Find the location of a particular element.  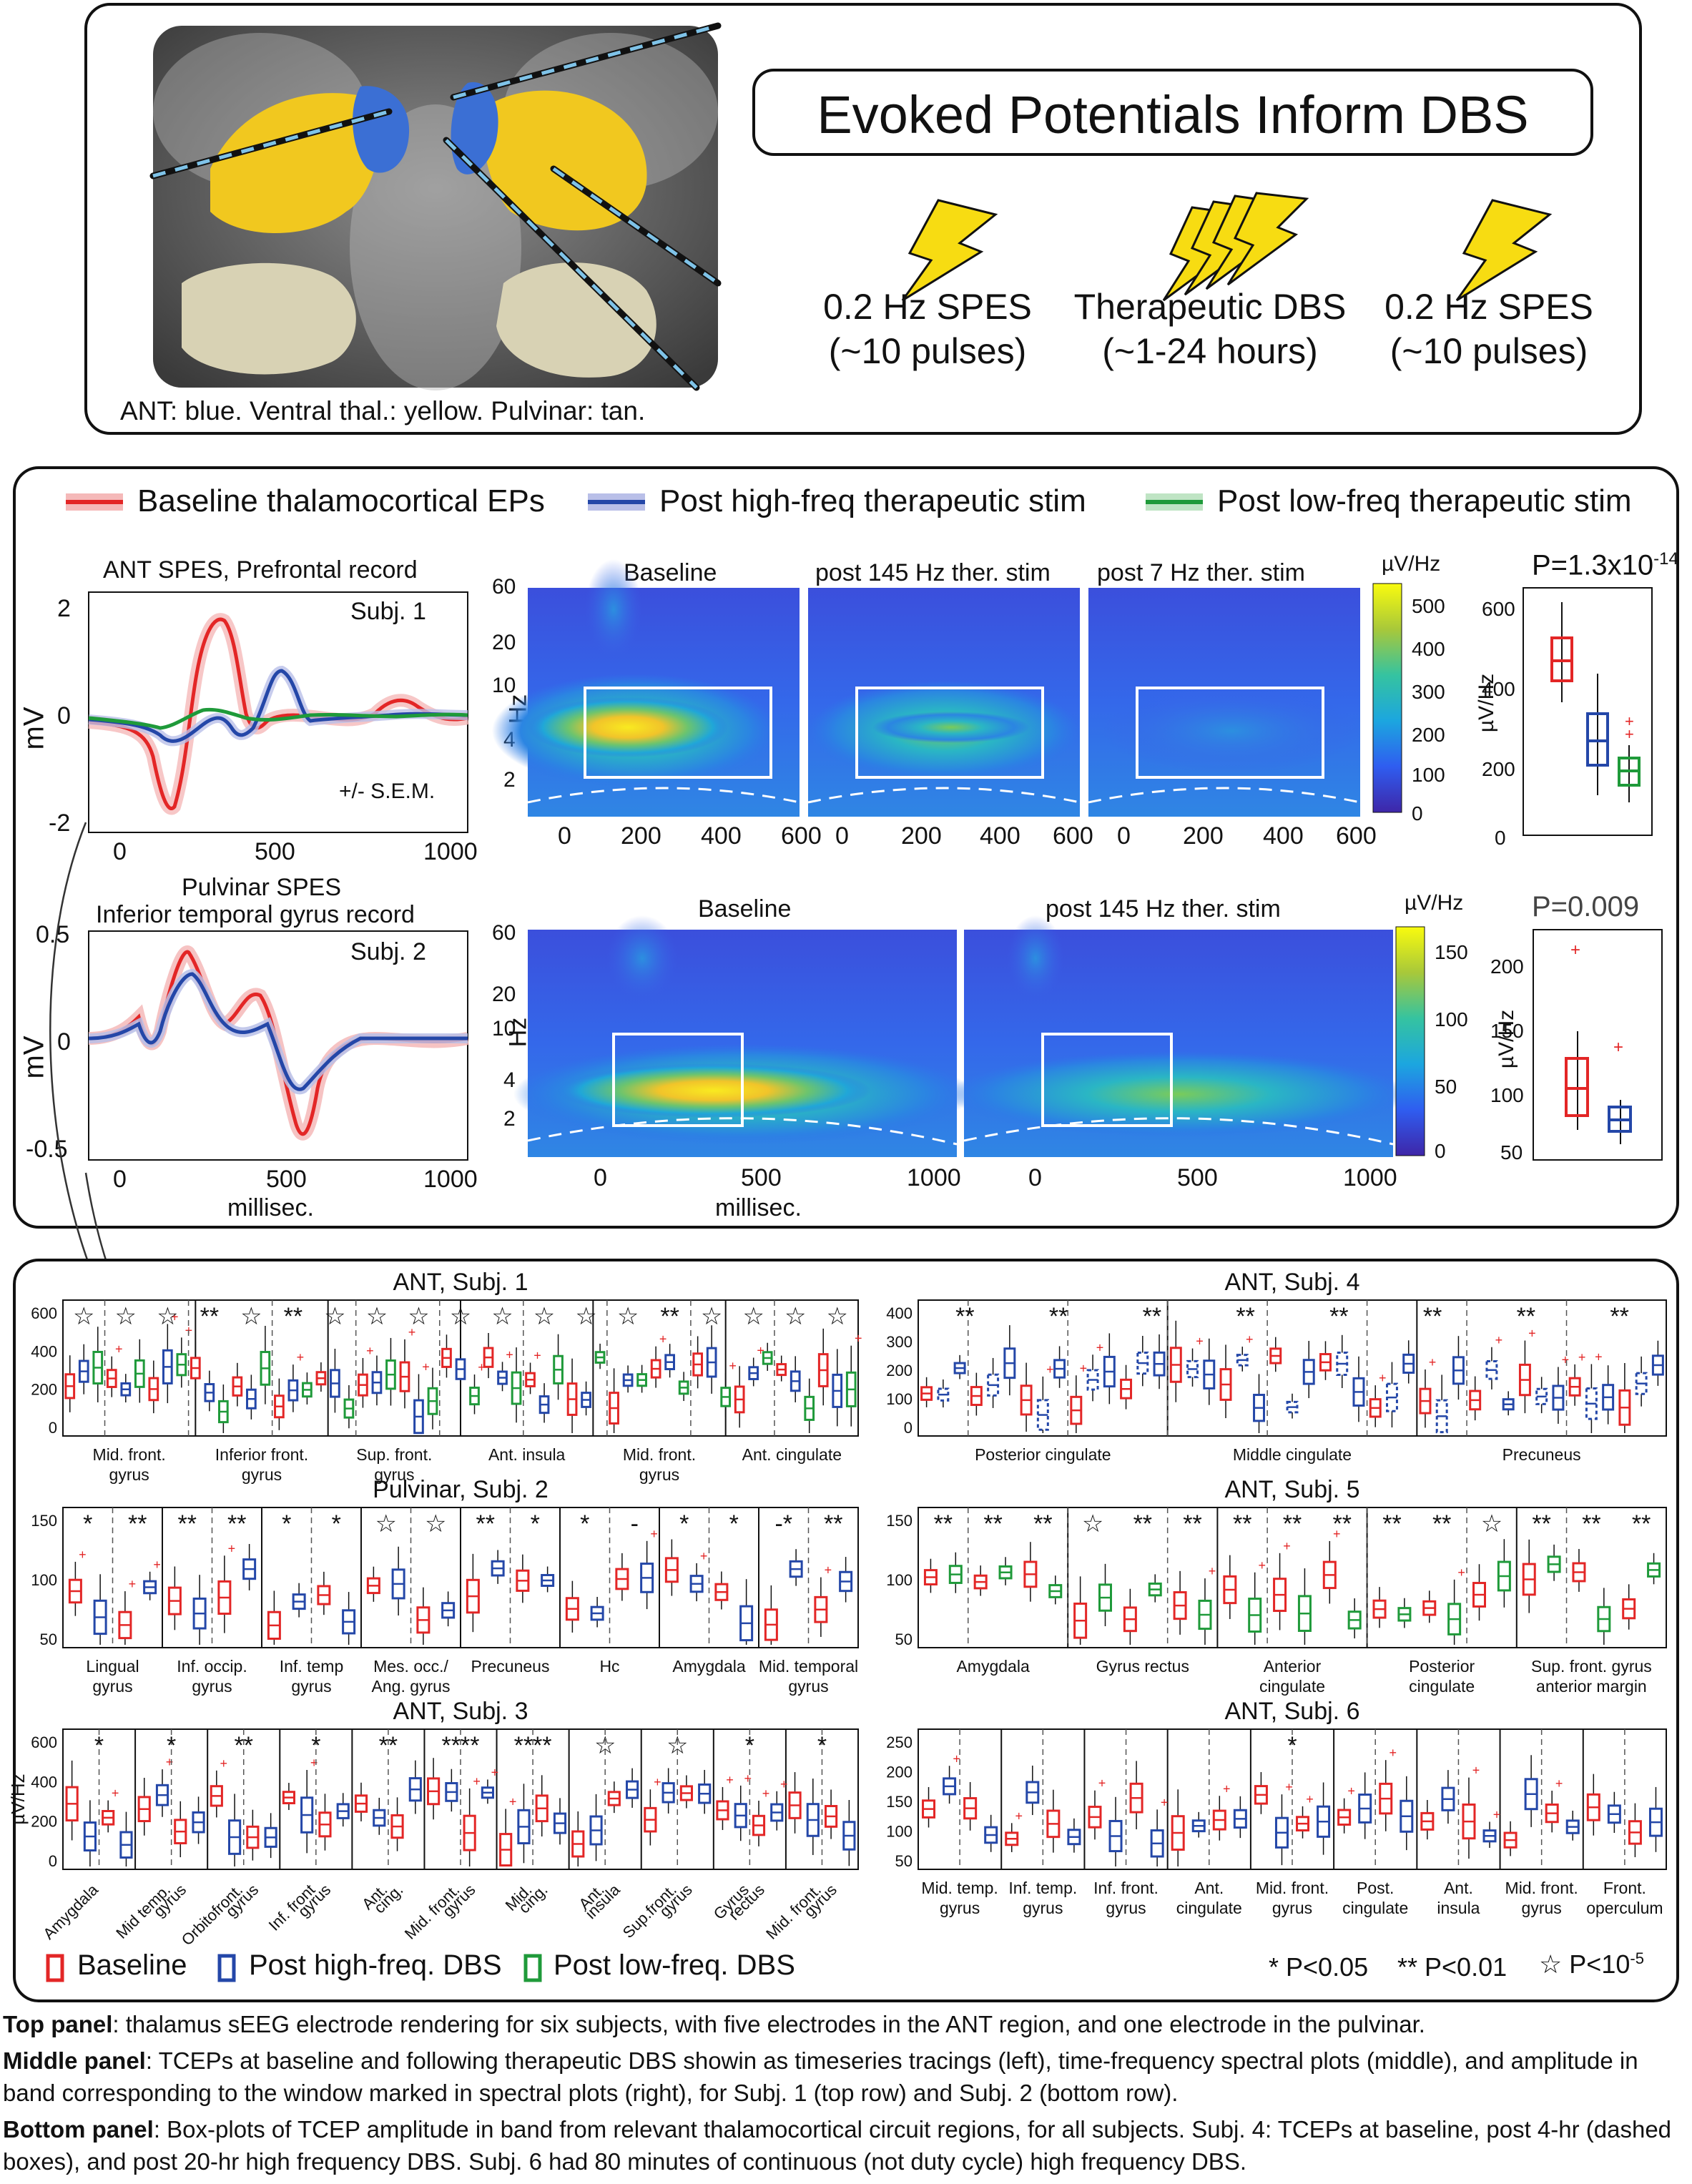

region-label: Inf. occip. is located at coordinates (212, 1666).